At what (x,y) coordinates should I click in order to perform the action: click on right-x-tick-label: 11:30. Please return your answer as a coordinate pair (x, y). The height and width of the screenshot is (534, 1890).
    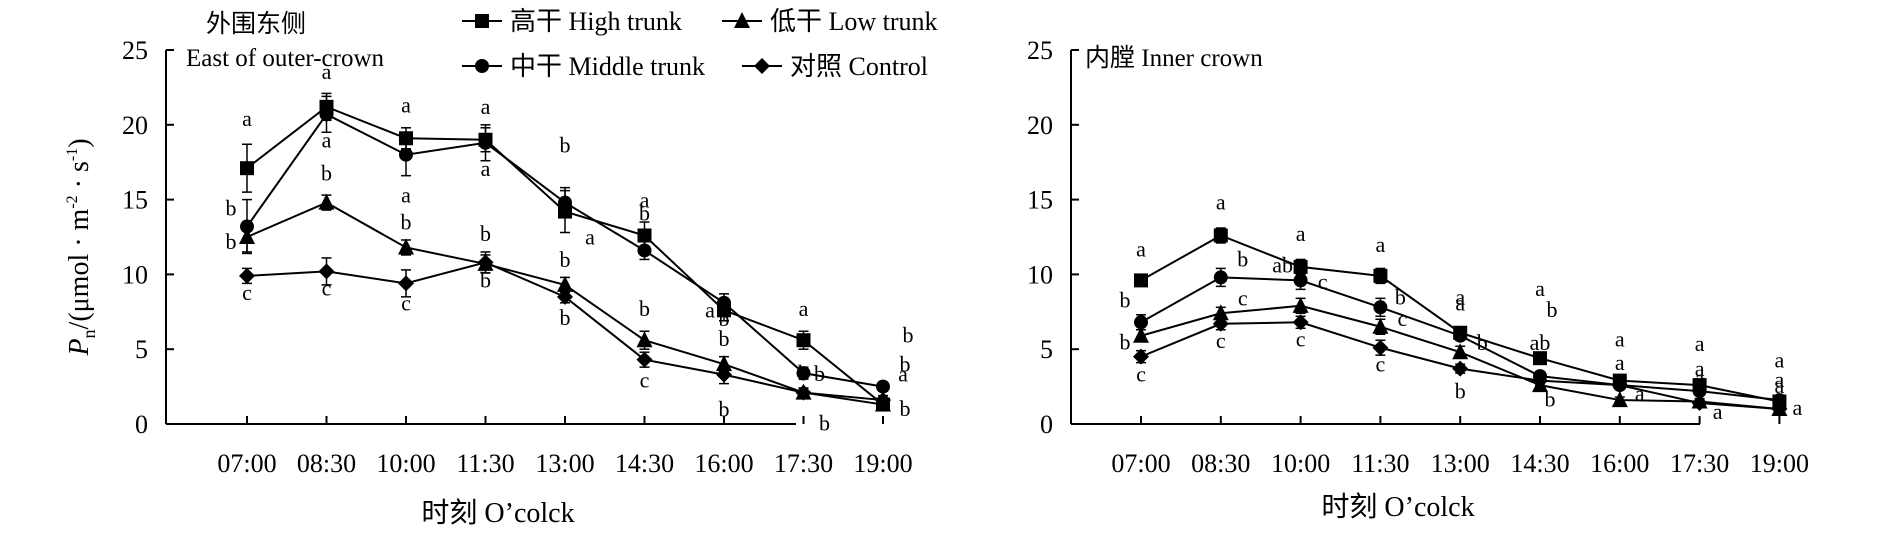
    Looking at the image, I should click on (1380, 463).